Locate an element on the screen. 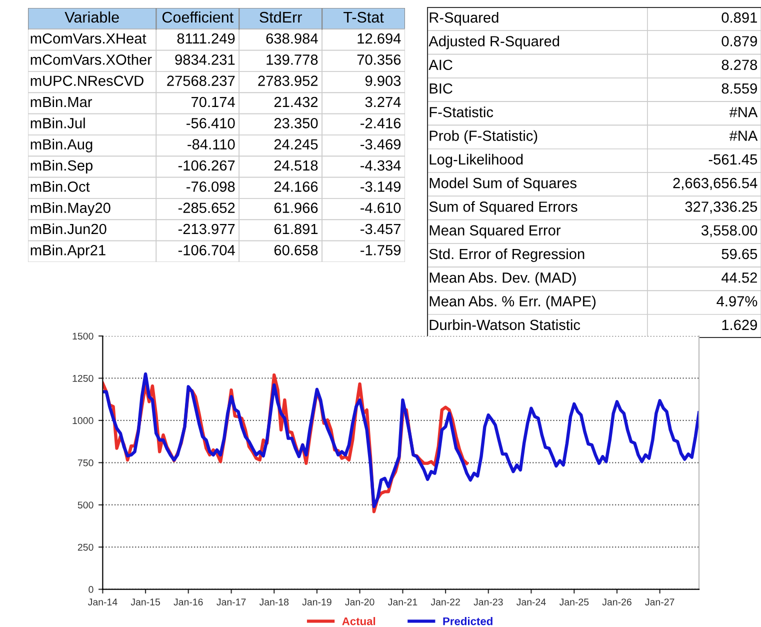  x-tick-label: Jan-17 is located at coordinates (231, 602).